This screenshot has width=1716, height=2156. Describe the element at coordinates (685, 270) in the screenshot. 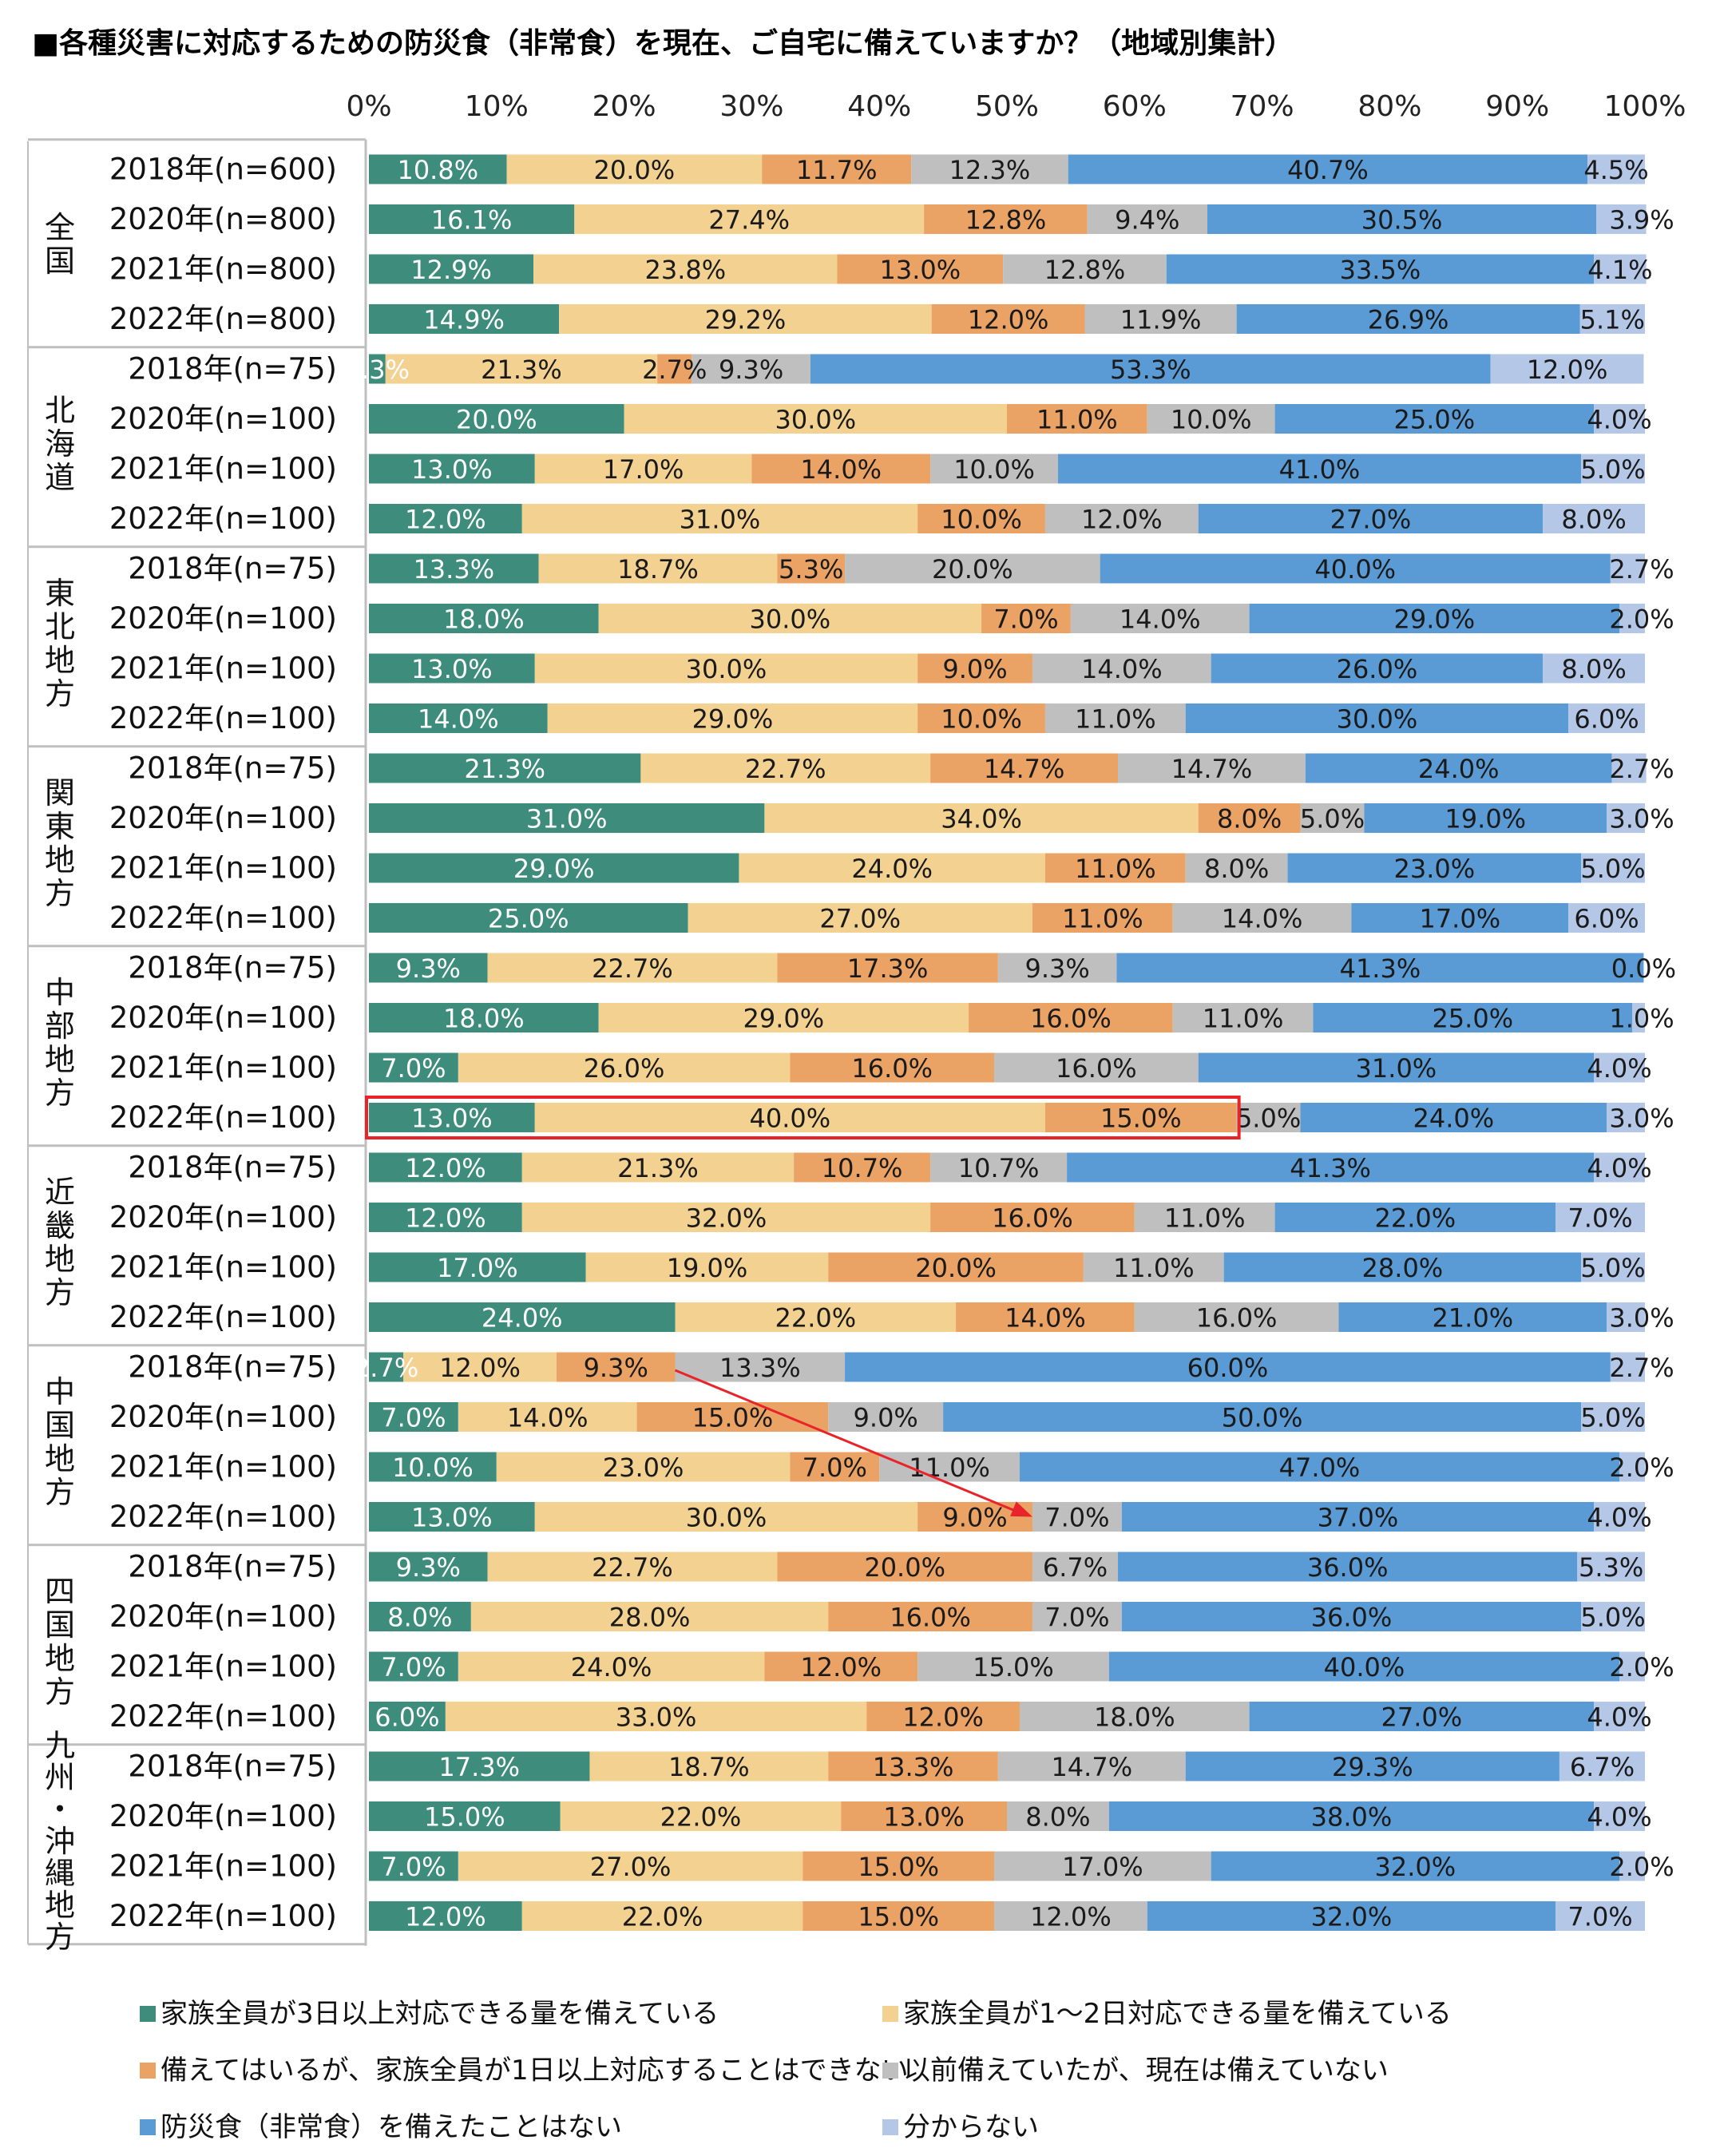

I see `data-label: 23.8%` at that location.